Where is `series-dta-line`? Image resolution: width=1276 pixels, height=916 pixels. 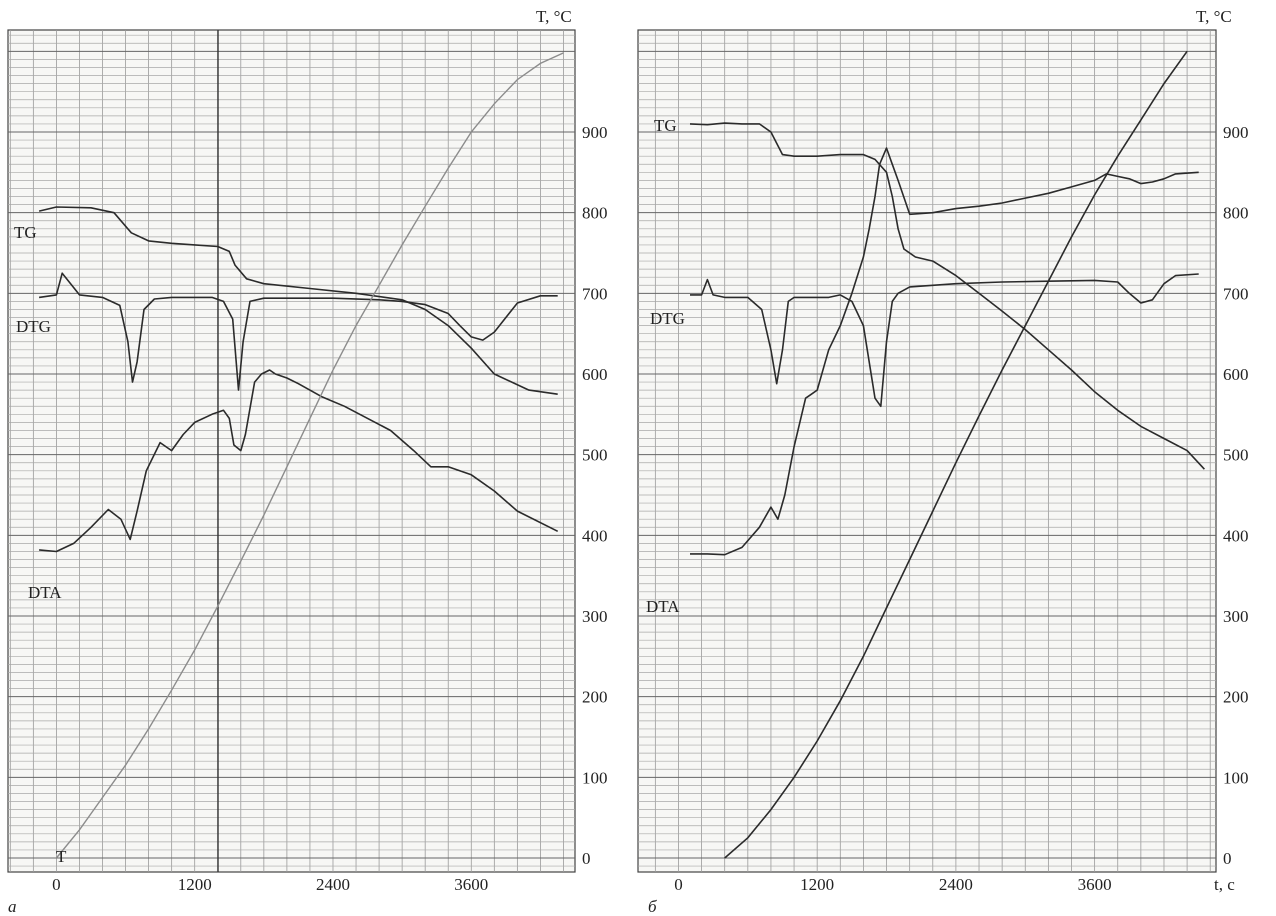
series-dta-line is located at coordinates (299, 461).